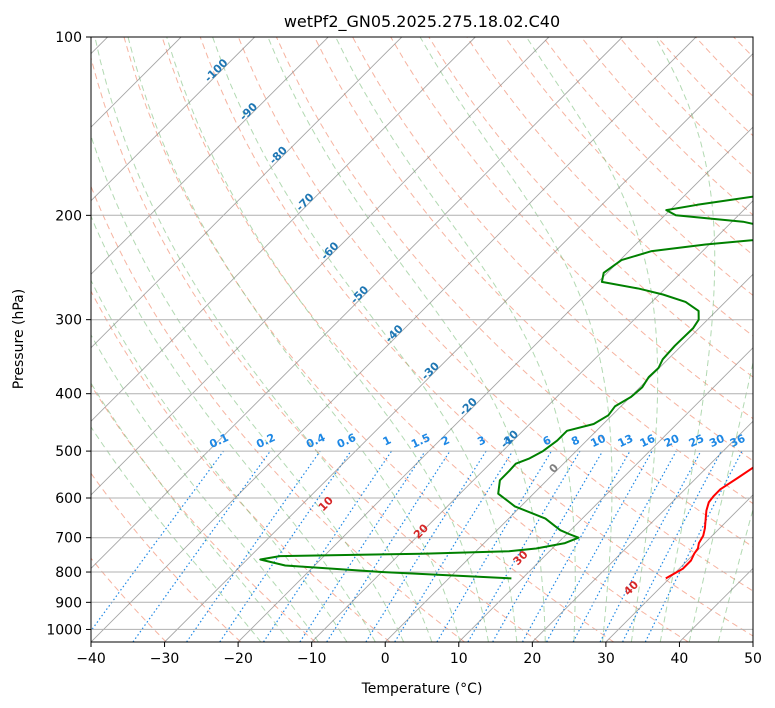  Describe the element at coordinates (672, 441) in the screenshot. I see `mixing-ratio-label: 20` at that location.